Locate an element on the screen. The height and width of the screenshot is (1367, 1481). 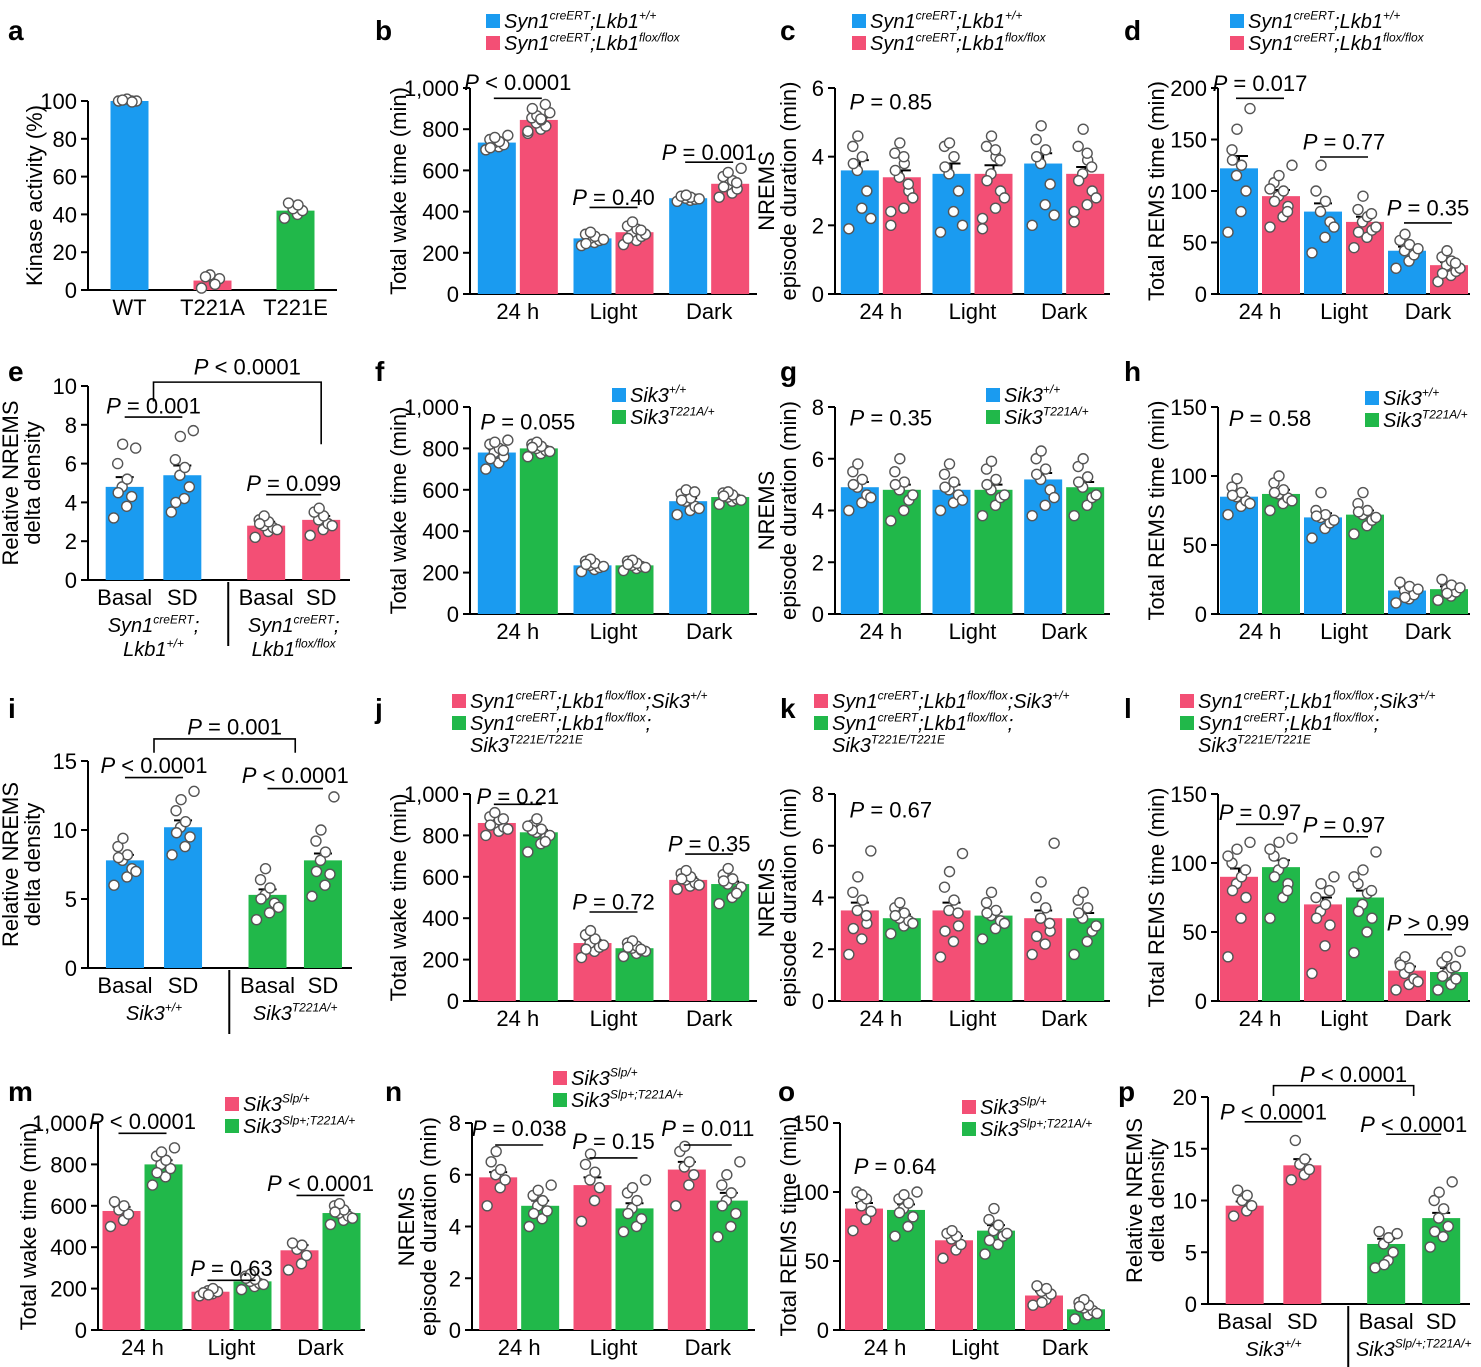
label-text: Sik3 is located at coordinates (1402, 421).